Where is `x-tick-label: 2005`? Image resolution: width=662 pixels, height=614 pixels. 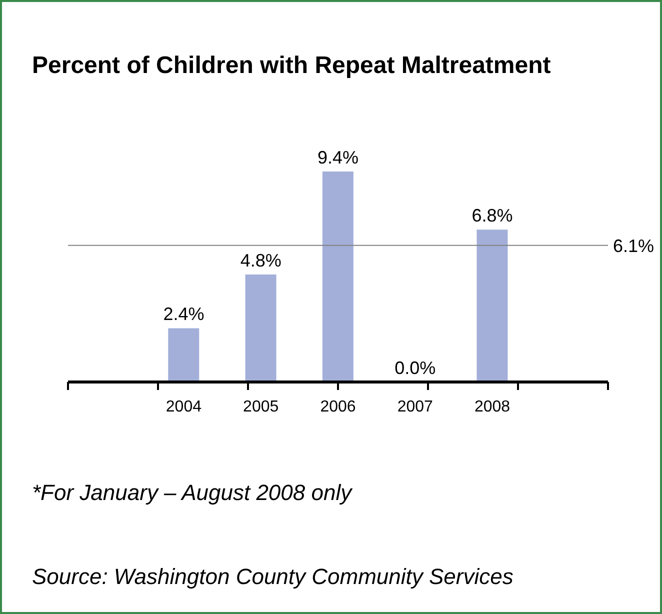 x-tick-label: 2005 is located at coordinates (261, 407).